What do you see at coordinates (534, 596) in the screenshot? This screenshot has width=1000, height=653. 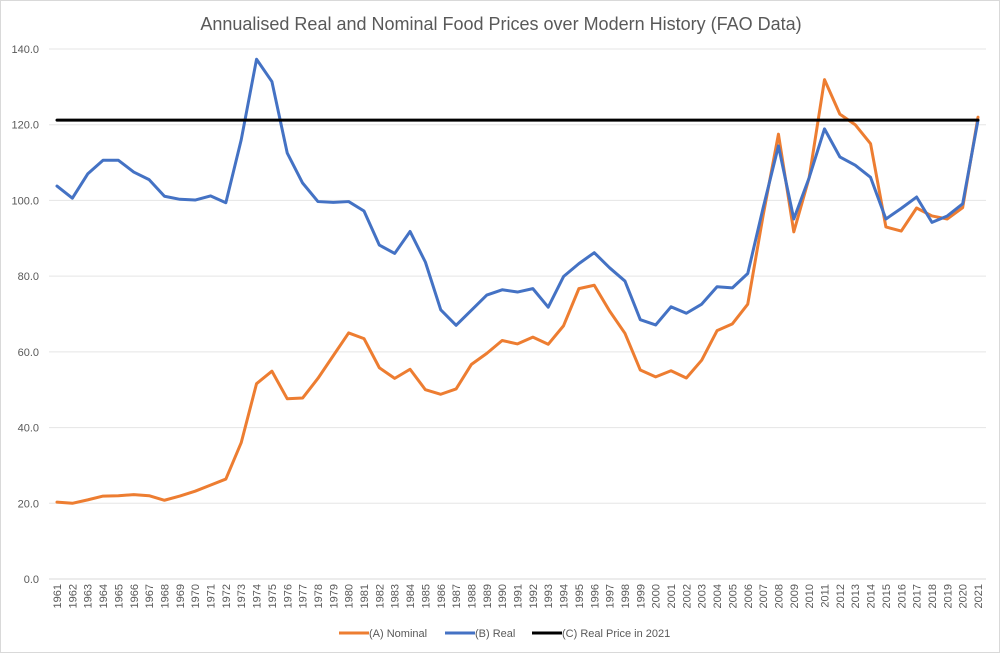 I see `x-tick-label: 1992` at bounding box center [534, 596].